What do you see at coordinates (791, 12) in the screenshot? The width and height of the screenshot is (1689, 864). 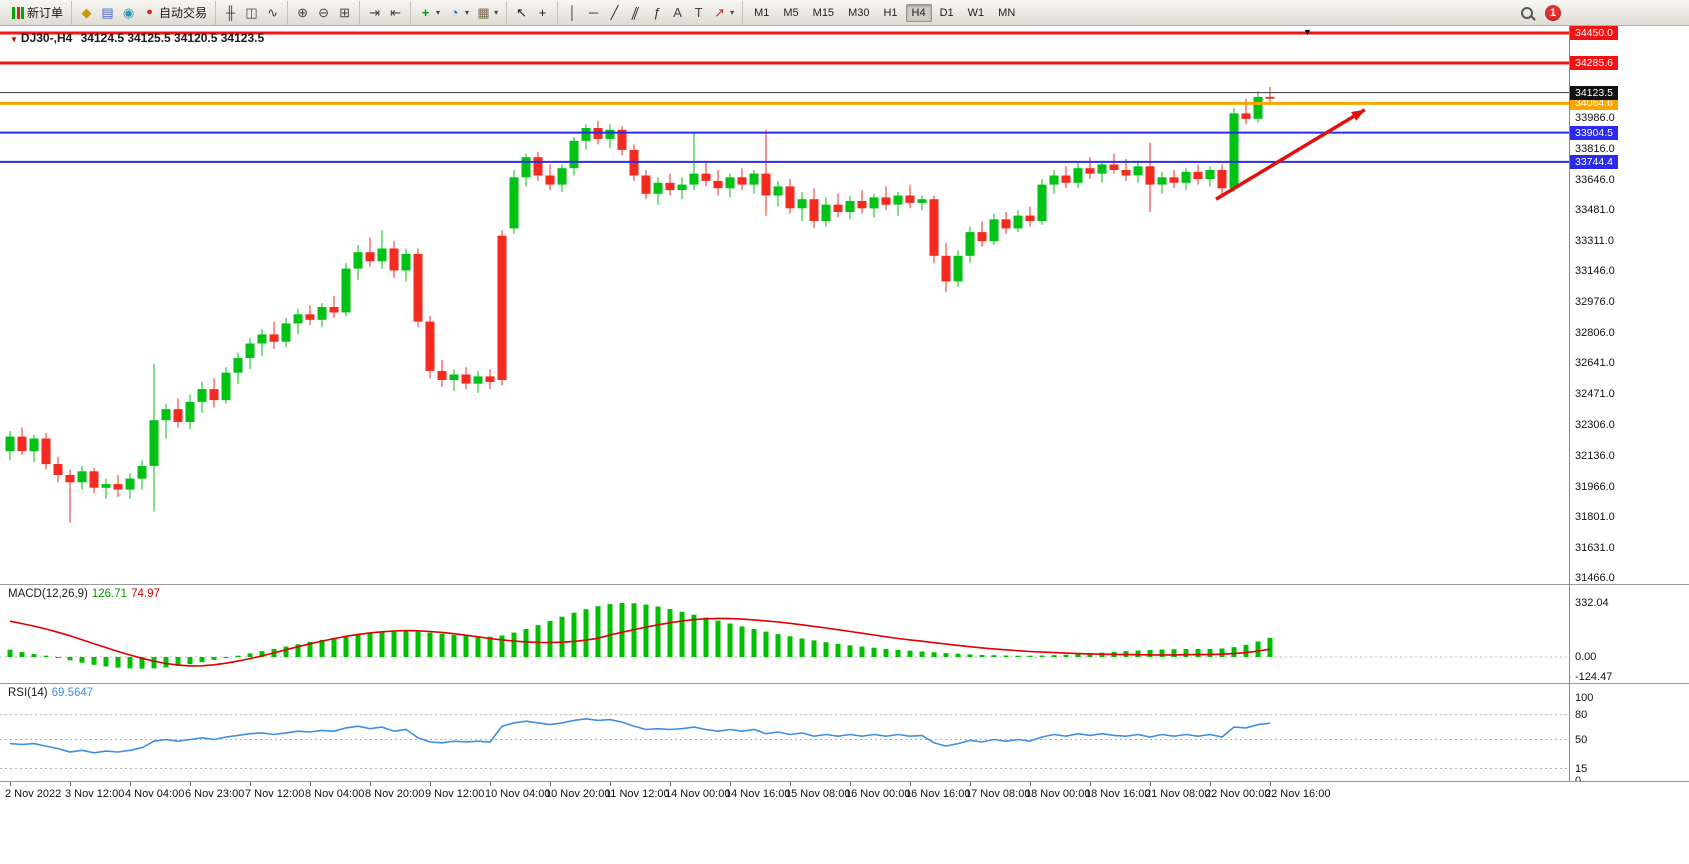 I see `timeframe-m5-button: M5` at bounding box center [791, 12].